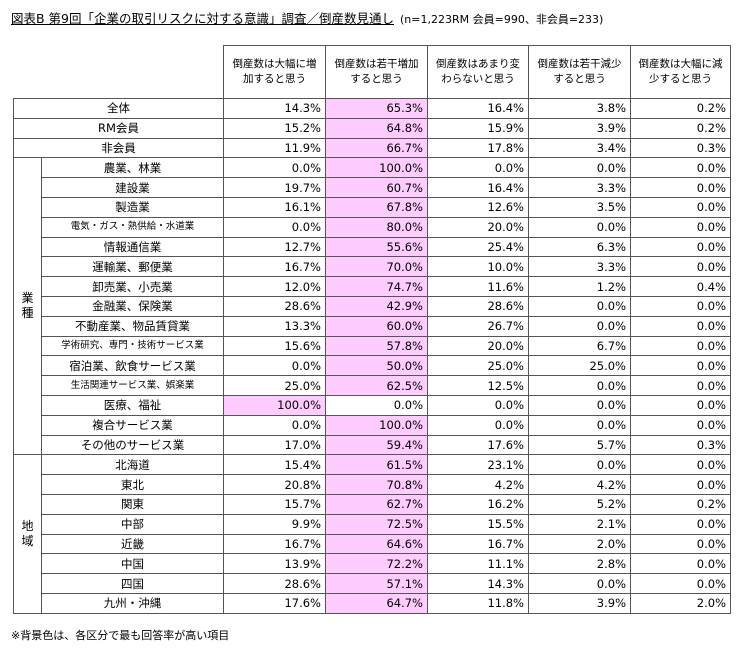 This screenshot has width=749, height=652. What do you see at coordinates (132, 465) in the screenshot?
I see `row-label: 北海道` at bounding box center [132, 465].